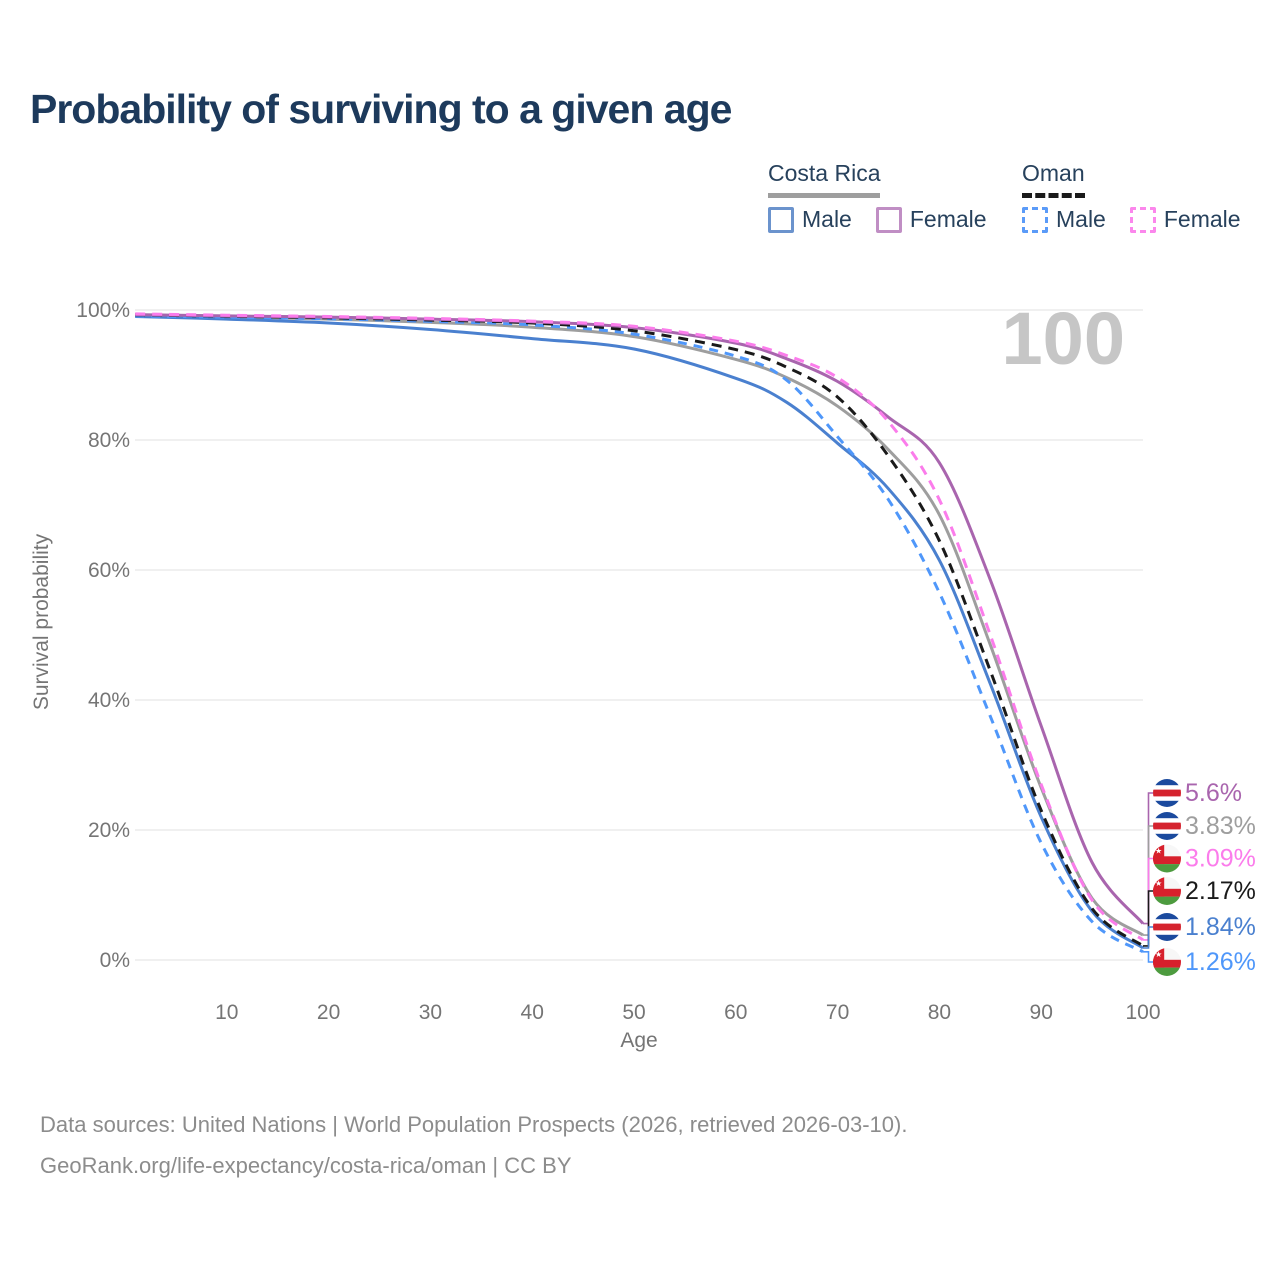 This screenshot has height=1280, width=1280. Describe the element at coordinates (824, 179) in the screenshot. I see `legend-country-costa-rica: Costa Rica` at that location.